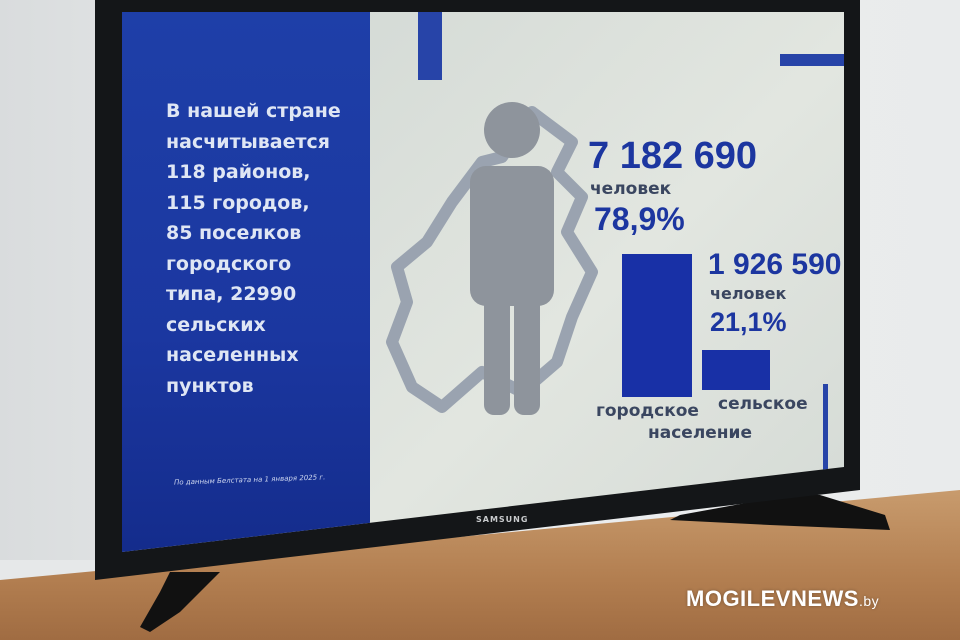 Image resolution: width=960 pixels, height=640 pixels. Describe the element at coordinates (869, 601) in the screenshot. I see `watermark-suffix: .by` at that location.